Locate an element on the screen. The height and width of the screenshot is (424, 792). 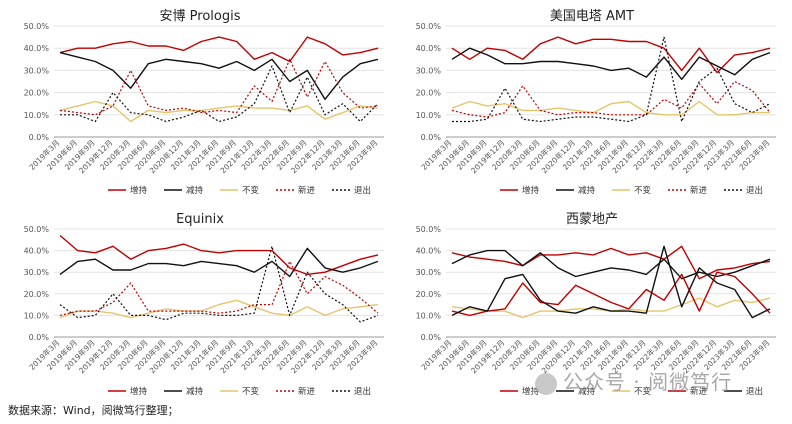
chart-title: 安博 Prologis is located at coordinates (200, 16).